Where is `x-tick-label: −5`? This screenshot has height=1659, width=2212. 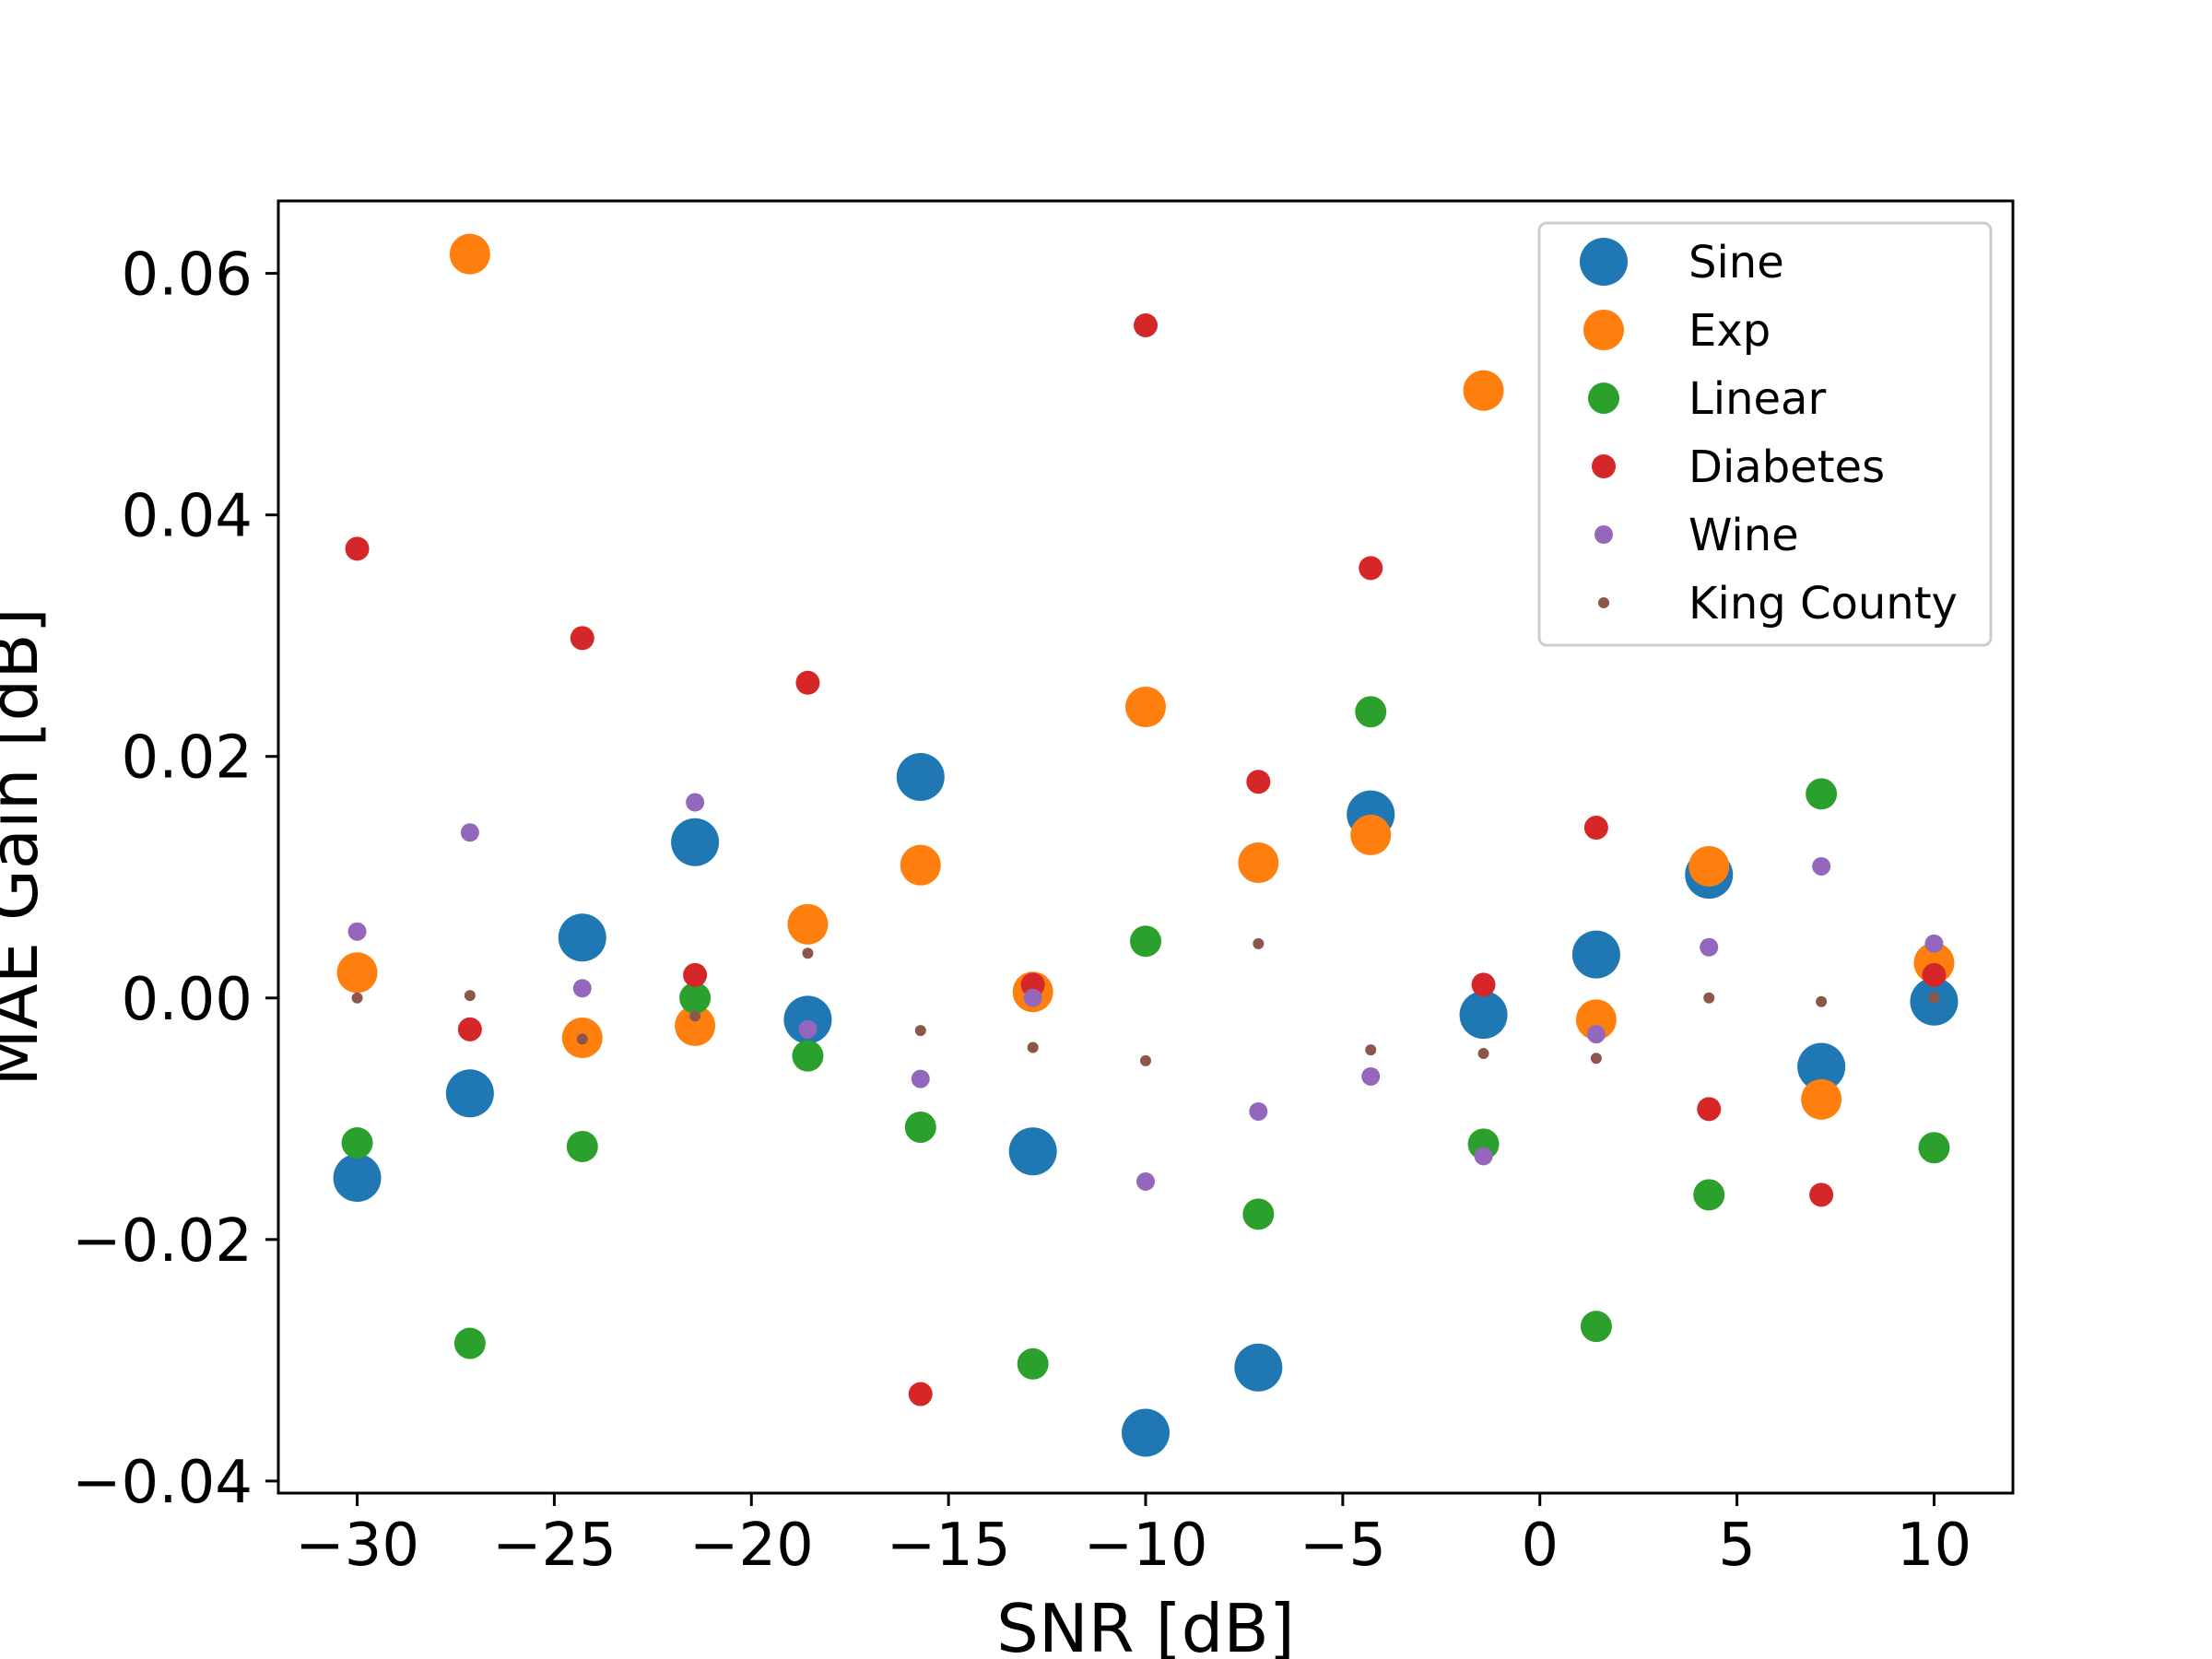 x-tick-label: −5 is located at coordinates (1343, 1546).